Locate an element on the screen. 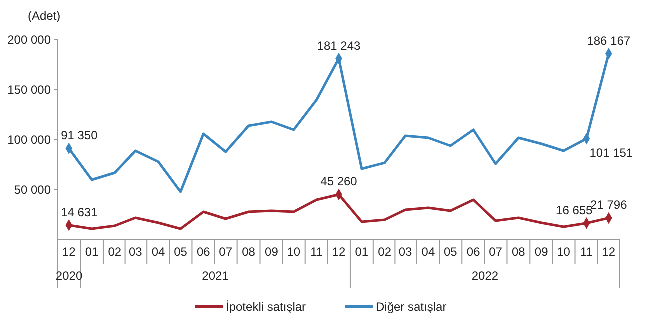 The height and width of the screenshot is (321, 650). data-label: 101 151 is located at coordinates (612, 153).